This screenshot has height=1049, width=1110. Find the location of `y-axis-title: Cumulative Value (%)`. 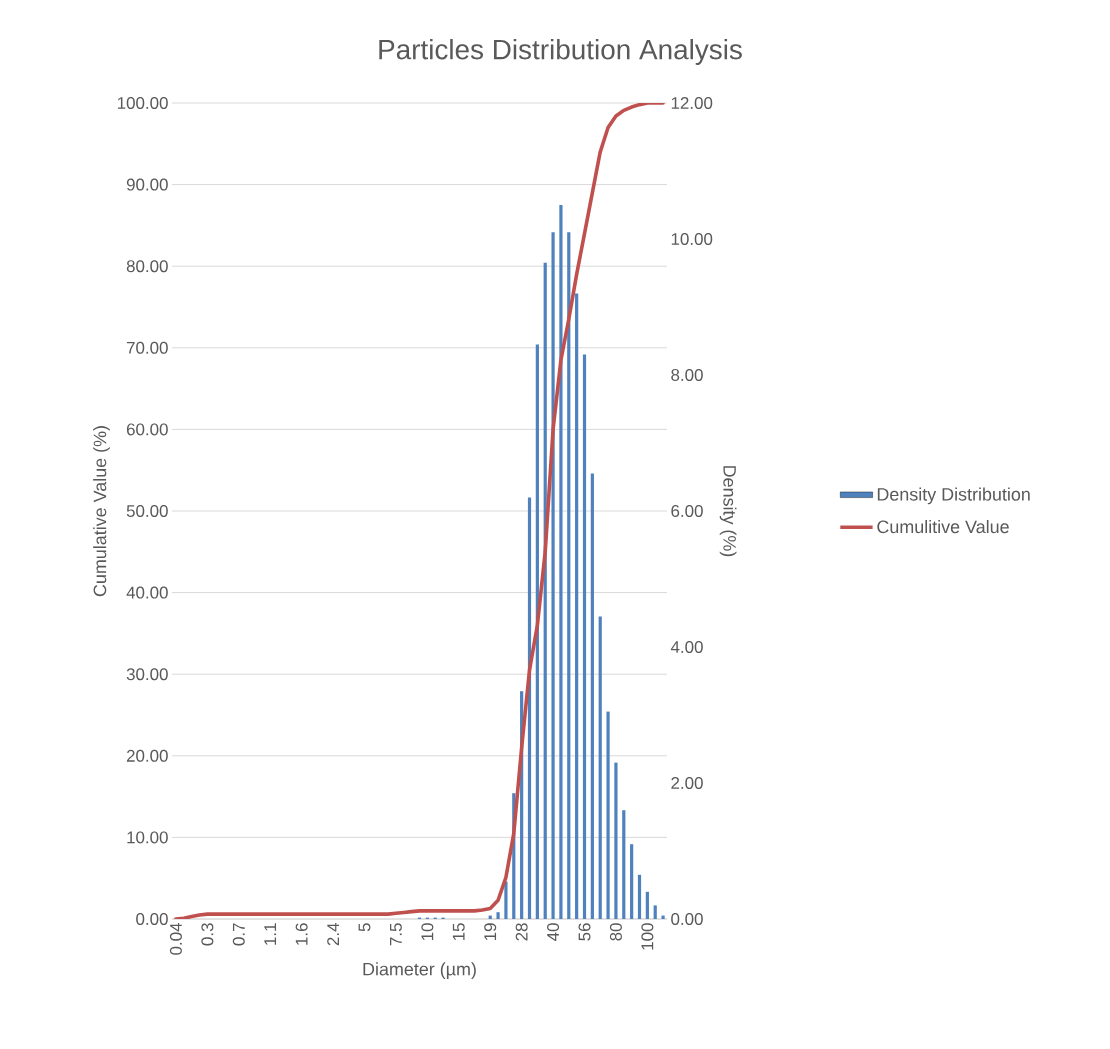

y-axis-title: Cumulative Value (%) is located at coordinates (101, 511).